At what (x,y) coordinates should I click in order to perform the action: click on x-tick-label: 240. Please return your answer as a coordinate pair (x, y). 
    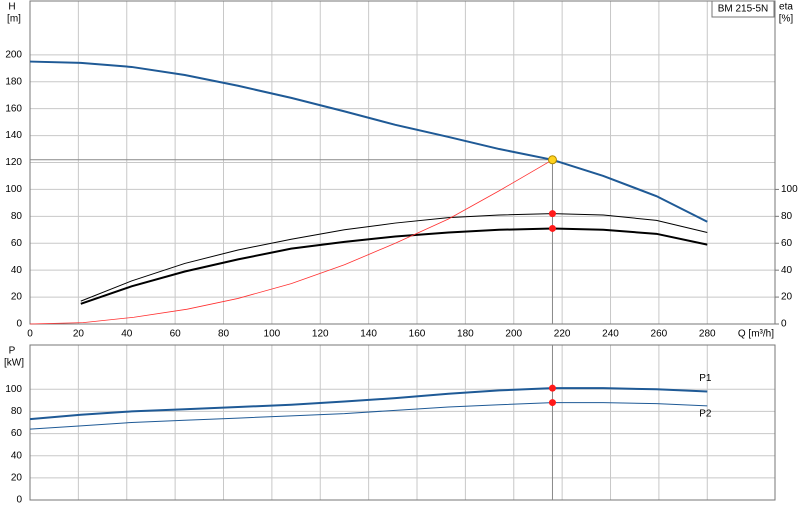
    Looking at the image, I should click on (610, 334).